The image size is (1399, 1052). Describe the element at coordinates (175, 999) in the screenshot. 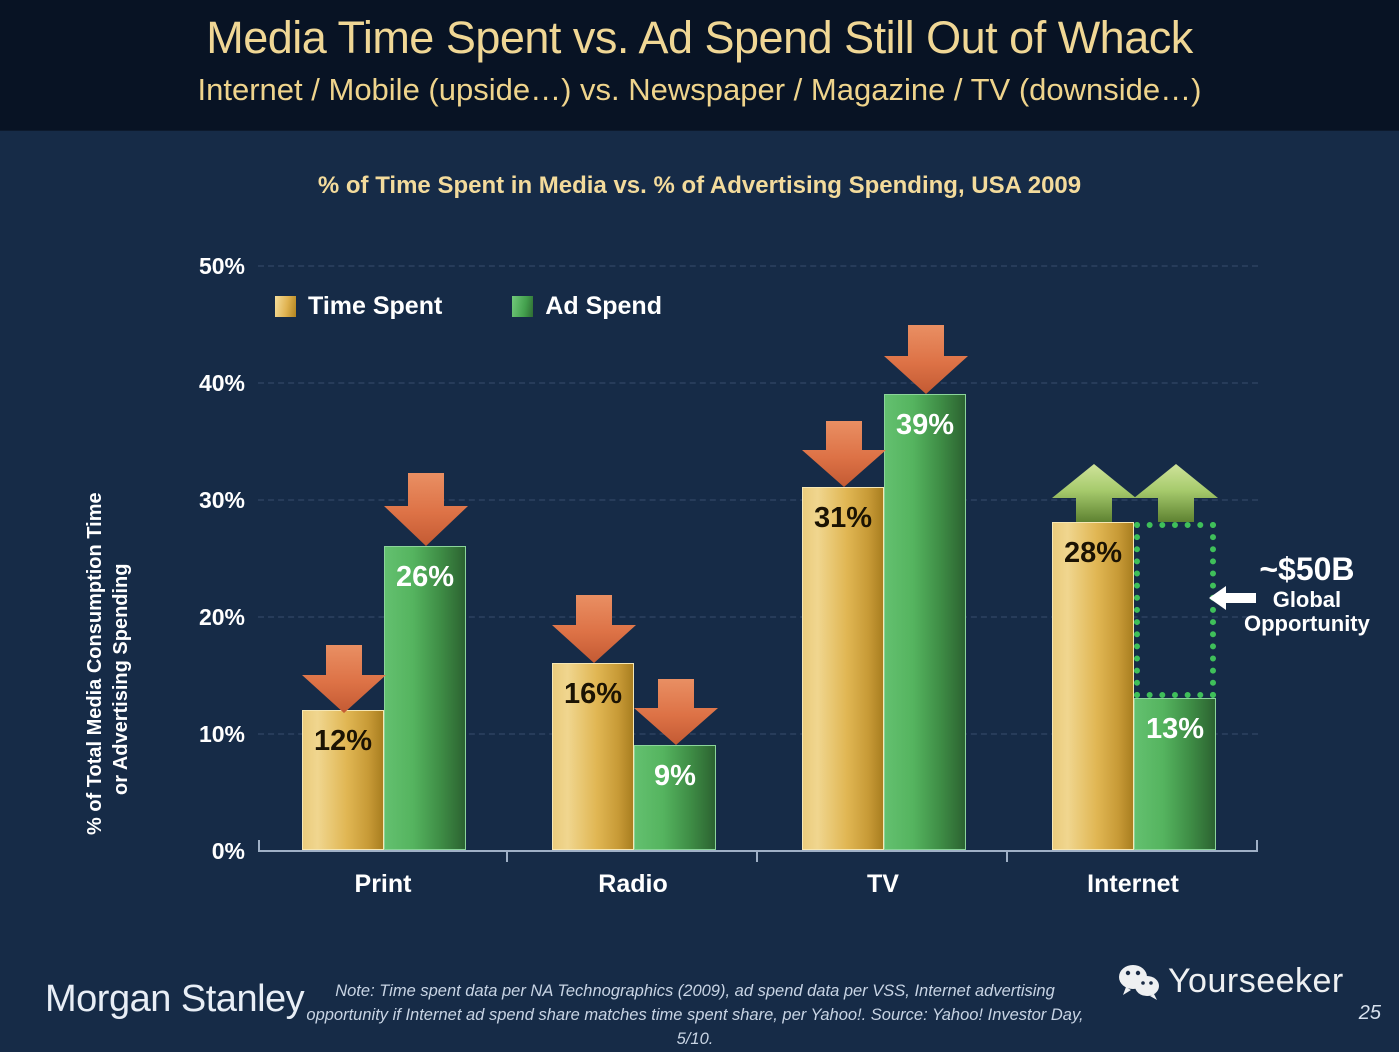

I see `morgan-stanley-logo: Morgan Stanley` at that location.